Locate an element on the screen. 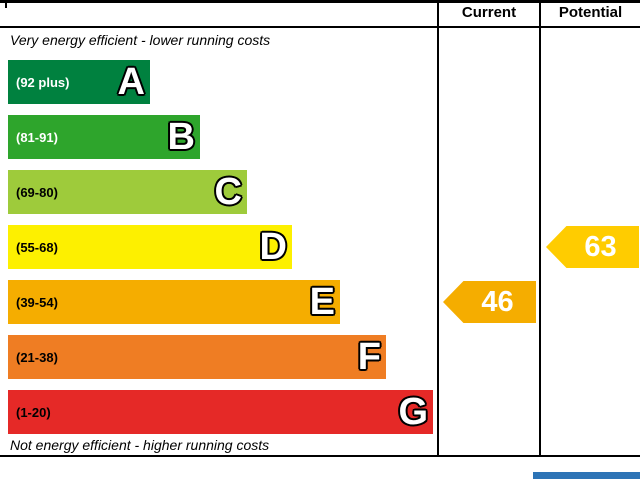  potential-column-header: Potential is located at coordinates (590, 12).